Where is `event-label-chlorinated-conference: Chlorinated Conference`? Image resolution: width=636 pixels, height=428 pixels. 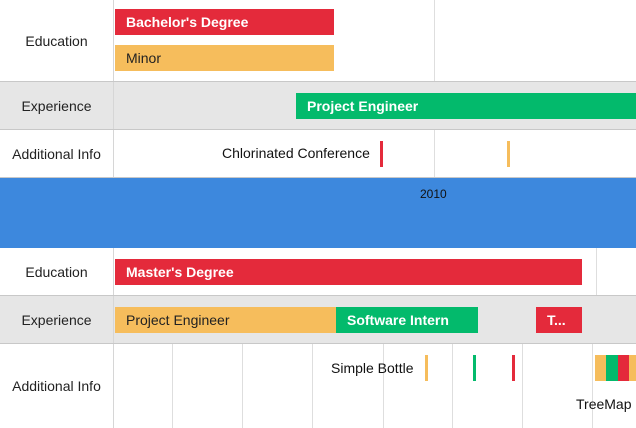
event-label-chlorinated-conference: Chlorinated Conference is located at coordinates (296, 153).